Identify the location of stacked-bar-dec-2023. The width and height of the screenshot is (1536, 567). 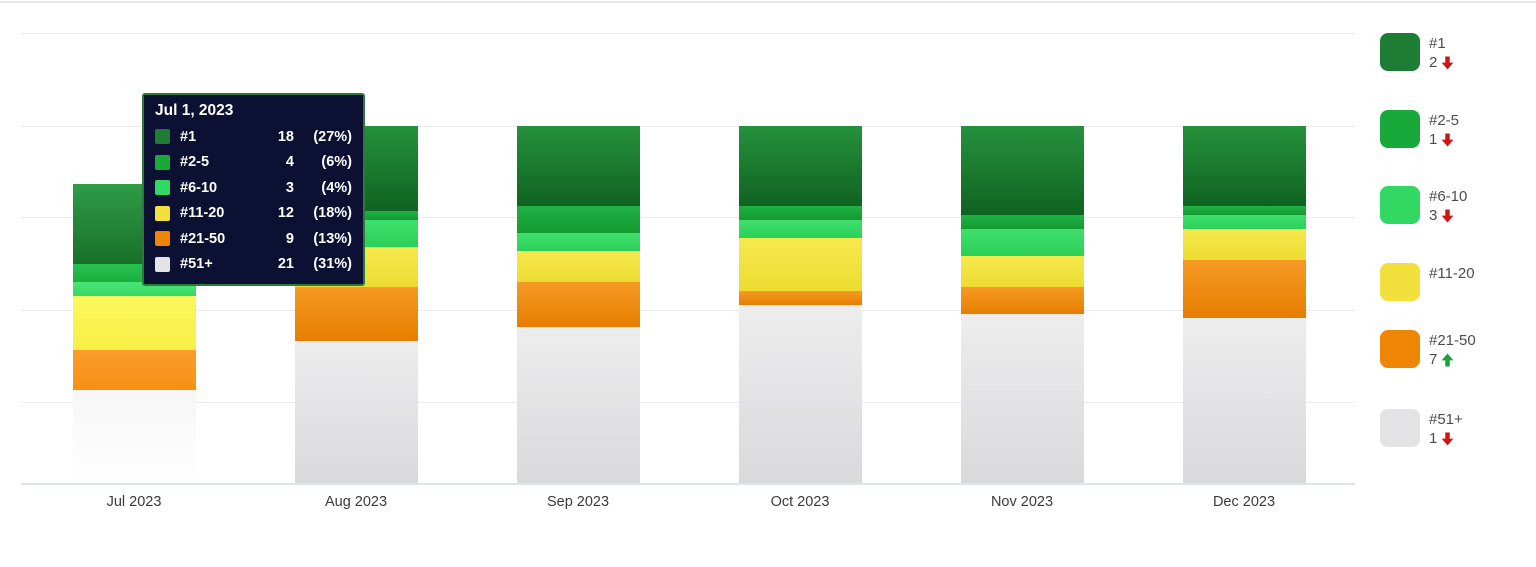
(1244, 304).